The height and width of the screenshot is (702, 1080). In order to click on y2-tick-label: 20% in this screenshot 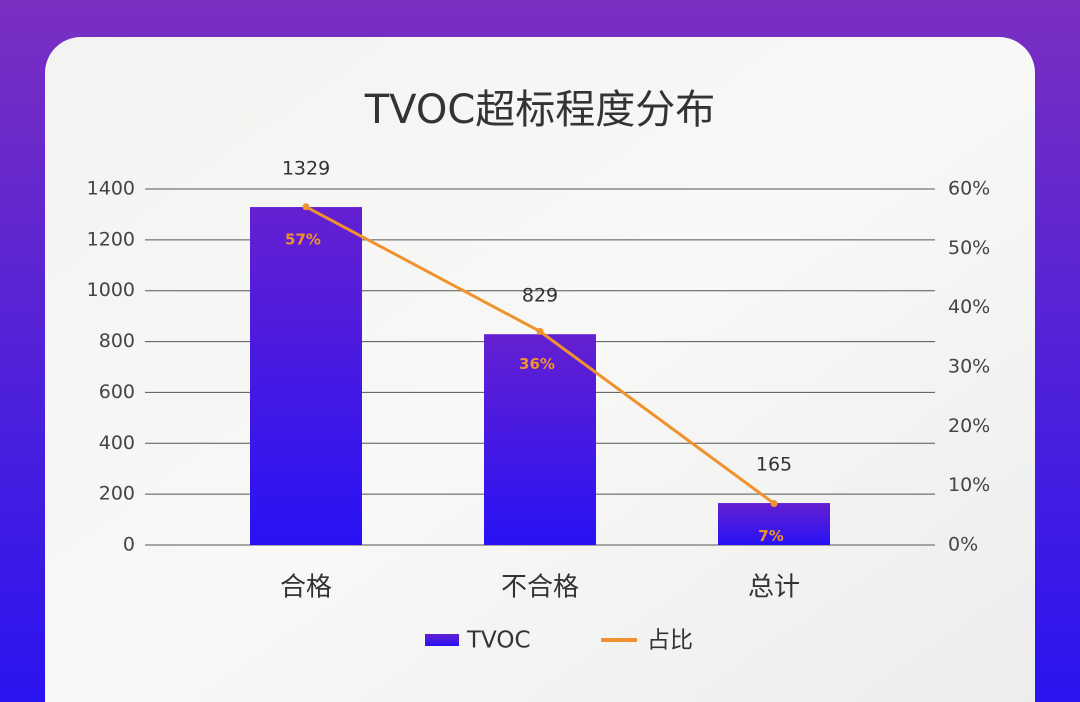, I will do `click(969, 426)`.